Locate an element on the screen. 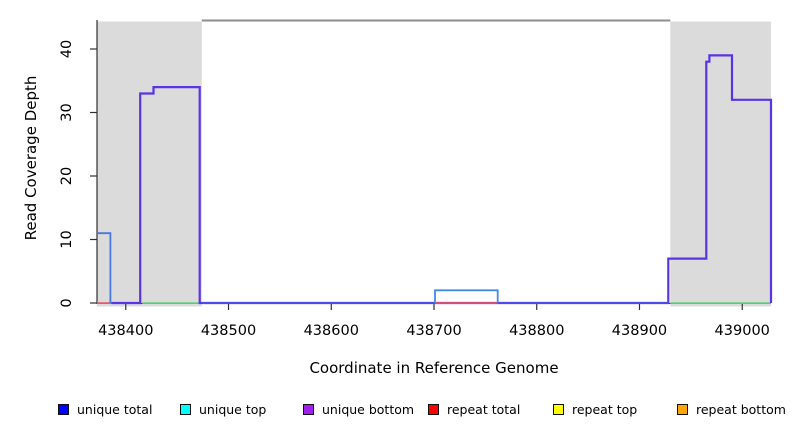 This screenshot has width=792, height=432. series-unique-total-left-step is located at coordinates (104, 267).